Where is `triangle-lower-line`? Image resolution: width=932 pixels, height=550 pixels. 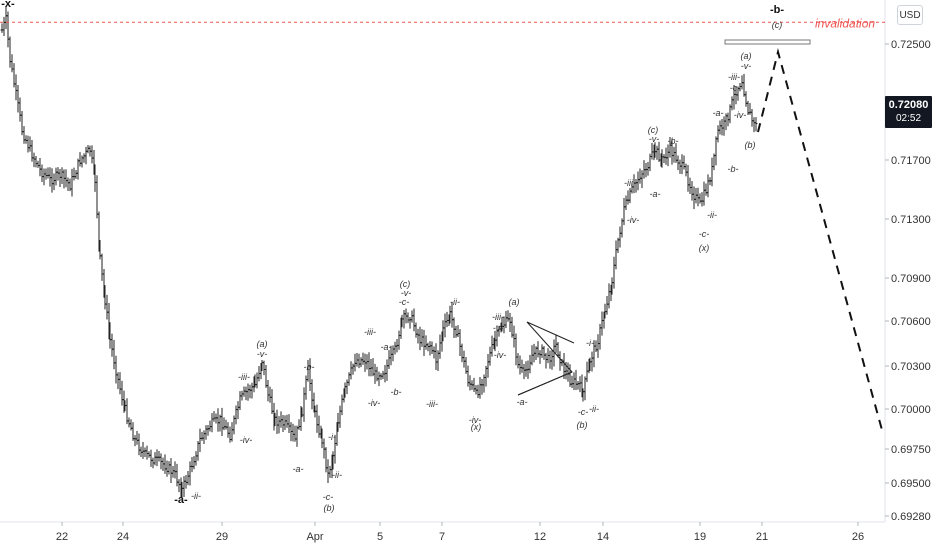
triangle-lower-line is located at coordinates (545, 383).